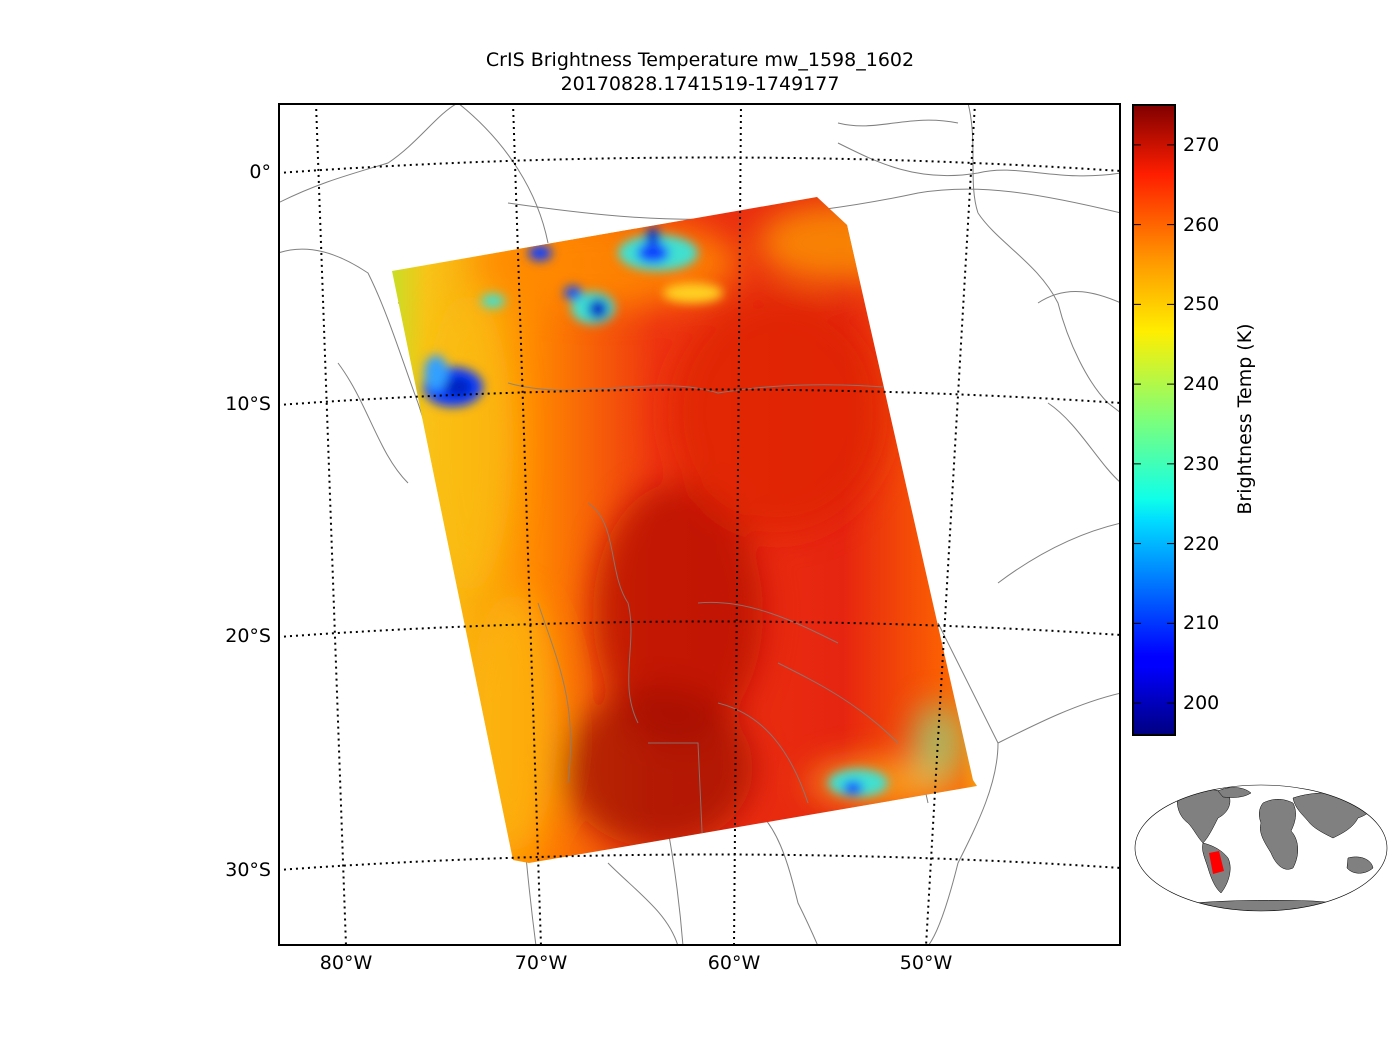  I want to click on lat-label-20s: 20°S, so click(248, 636).